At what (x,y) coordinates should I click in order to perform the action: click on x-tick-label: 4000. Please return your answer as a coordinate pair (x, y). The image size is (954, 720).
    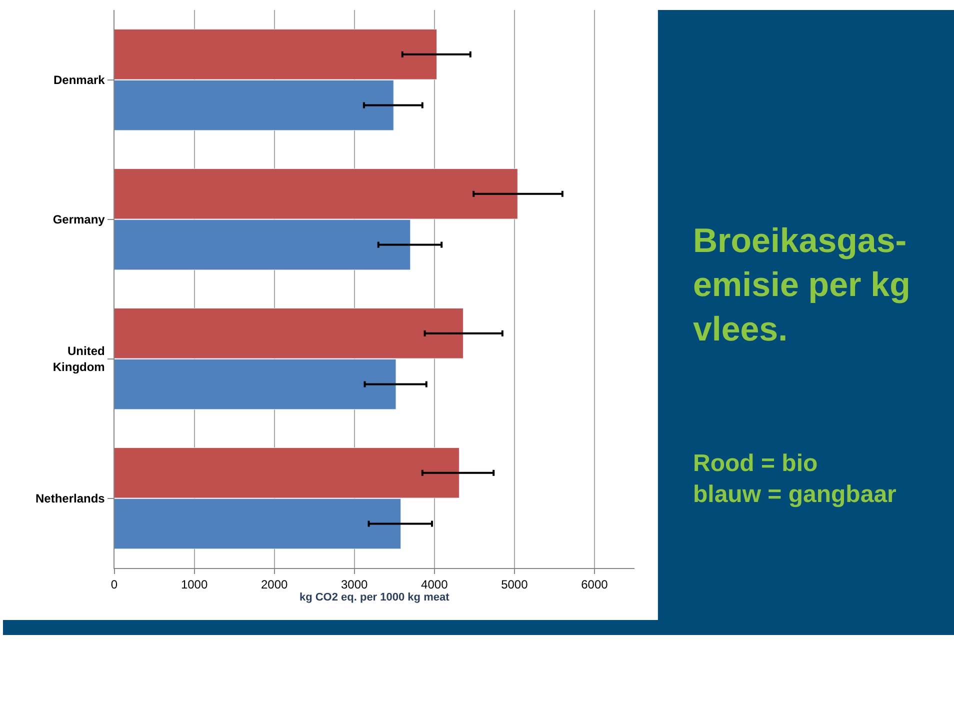
    Looking at the image, I should click on (434, 584).